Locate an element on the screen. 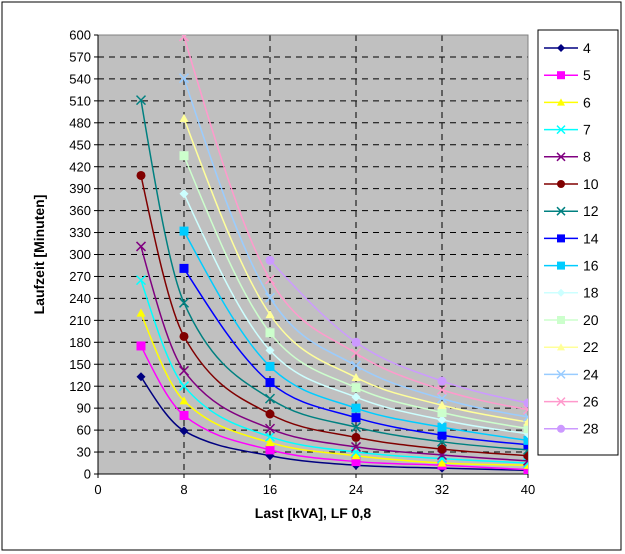  y-axis-title: Laufzeit [Minuten] is located at coordinates (39, 254).